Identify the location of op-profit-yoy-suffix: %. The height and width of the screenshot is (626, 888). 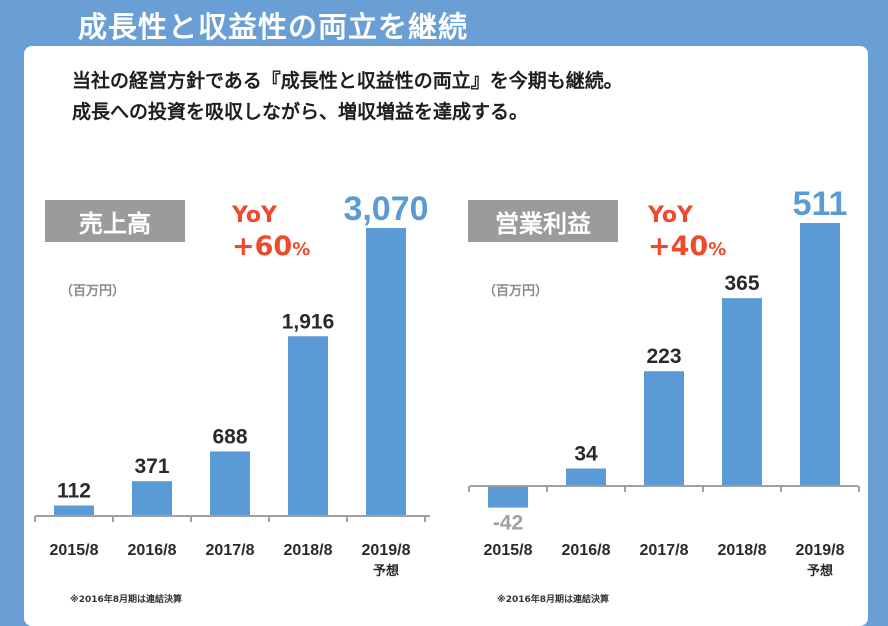
(717, 249).